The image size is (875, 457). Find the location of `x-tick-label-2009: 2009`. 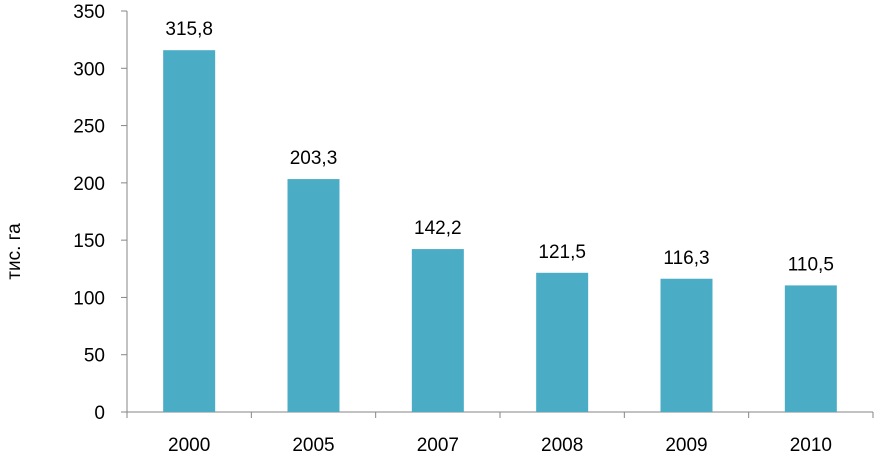

x-tick-label-2009: 2009 is located at coordinates (686, 445).